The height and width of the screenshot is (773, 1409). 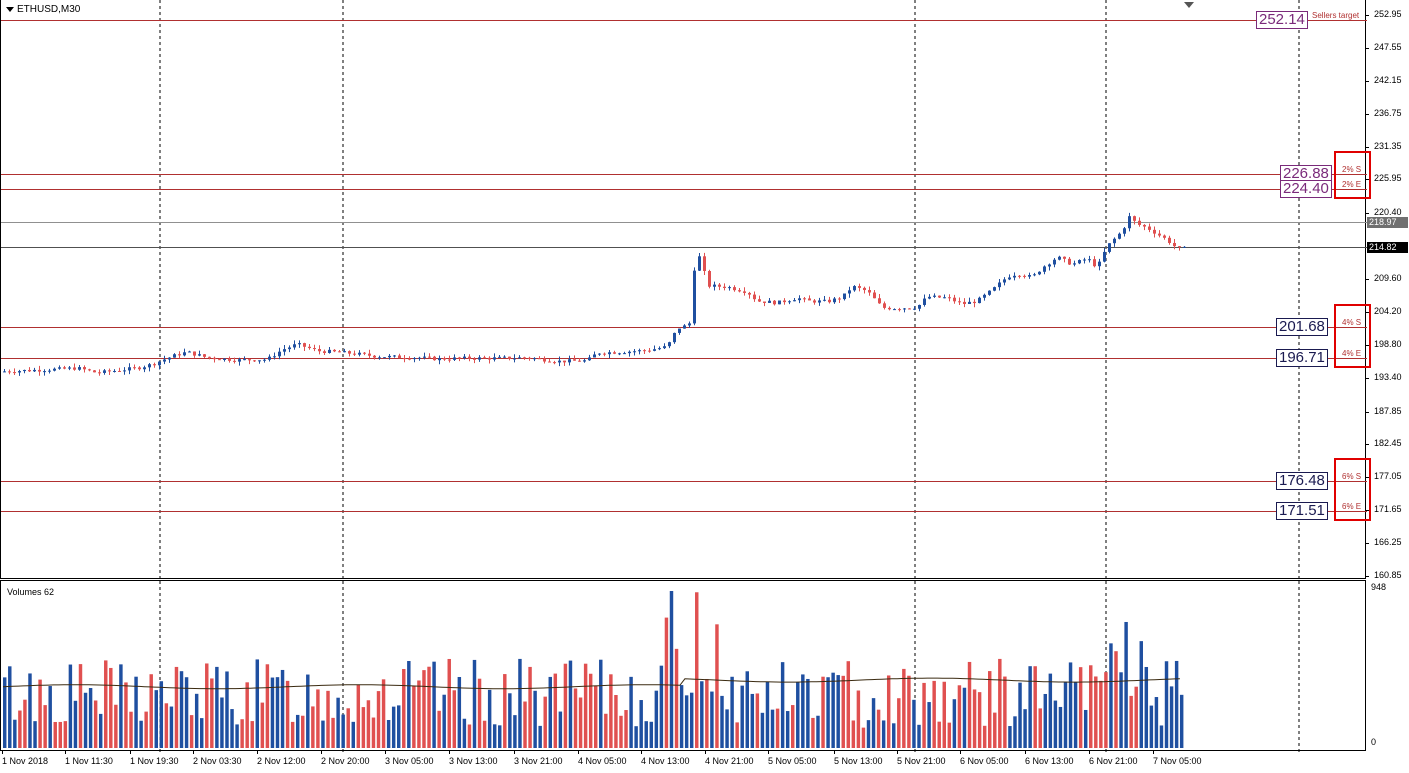 I want to click on time-axis-label: 4 Nov 21:00, so click(x=729, y=761).